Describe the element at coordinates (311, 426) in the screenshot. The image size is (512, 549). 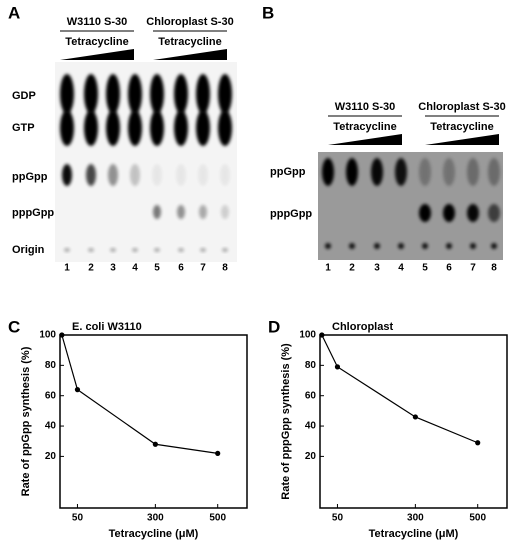
I see `y-tick-label: 40` at that location.